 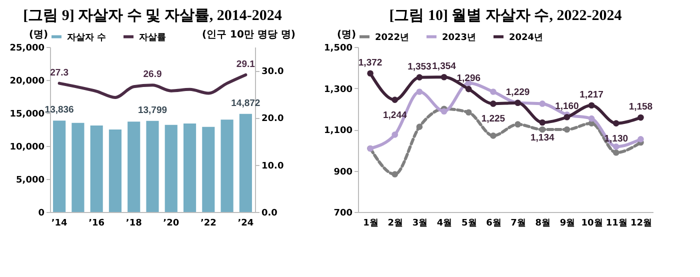 I want to click on y-tick-label: 0, so click(x=41, y=213).